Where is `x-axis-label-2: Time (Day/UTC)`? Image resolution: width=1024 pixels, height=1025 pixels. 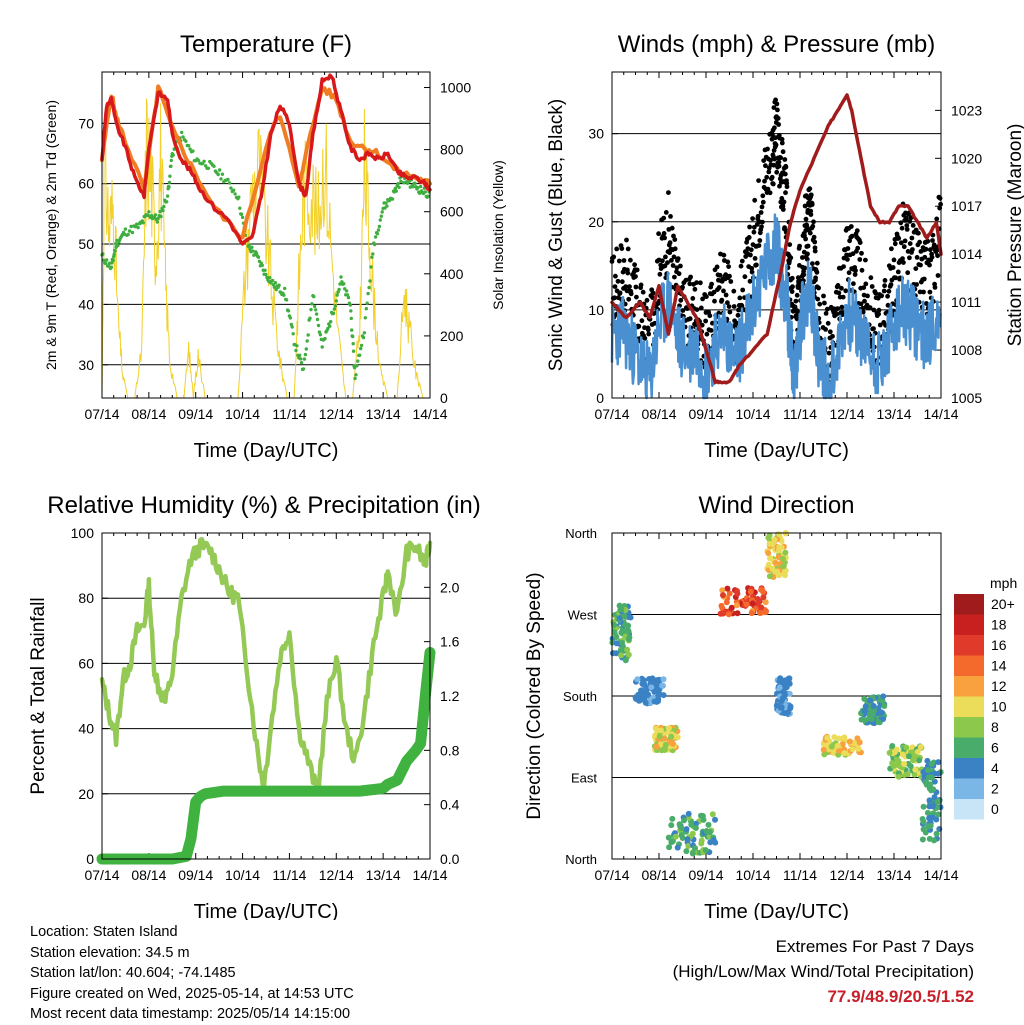
x-axis-label-2: Time (Day/UTC) is located at coordinates (776, 451).